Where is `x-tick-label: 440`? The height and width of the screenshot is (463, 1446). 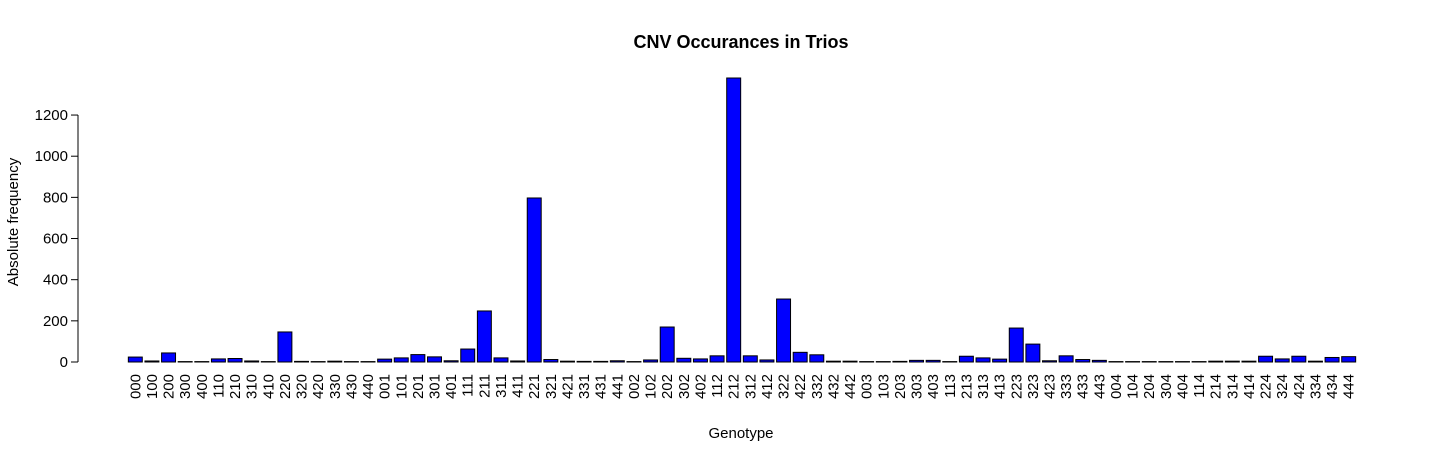
x-tick-label: 440 is located at coordinates (368, 386).